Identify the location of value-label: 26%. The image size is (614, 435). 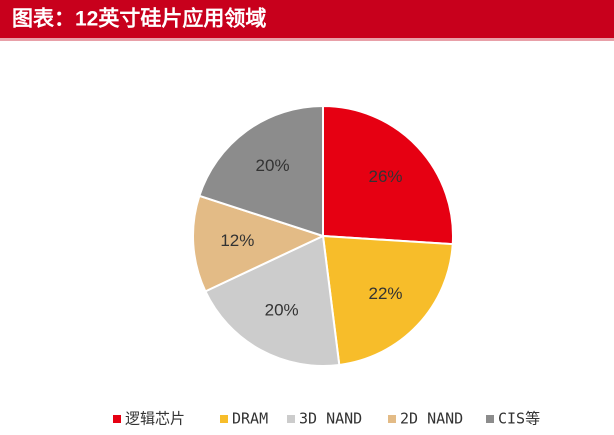
(386, 176).